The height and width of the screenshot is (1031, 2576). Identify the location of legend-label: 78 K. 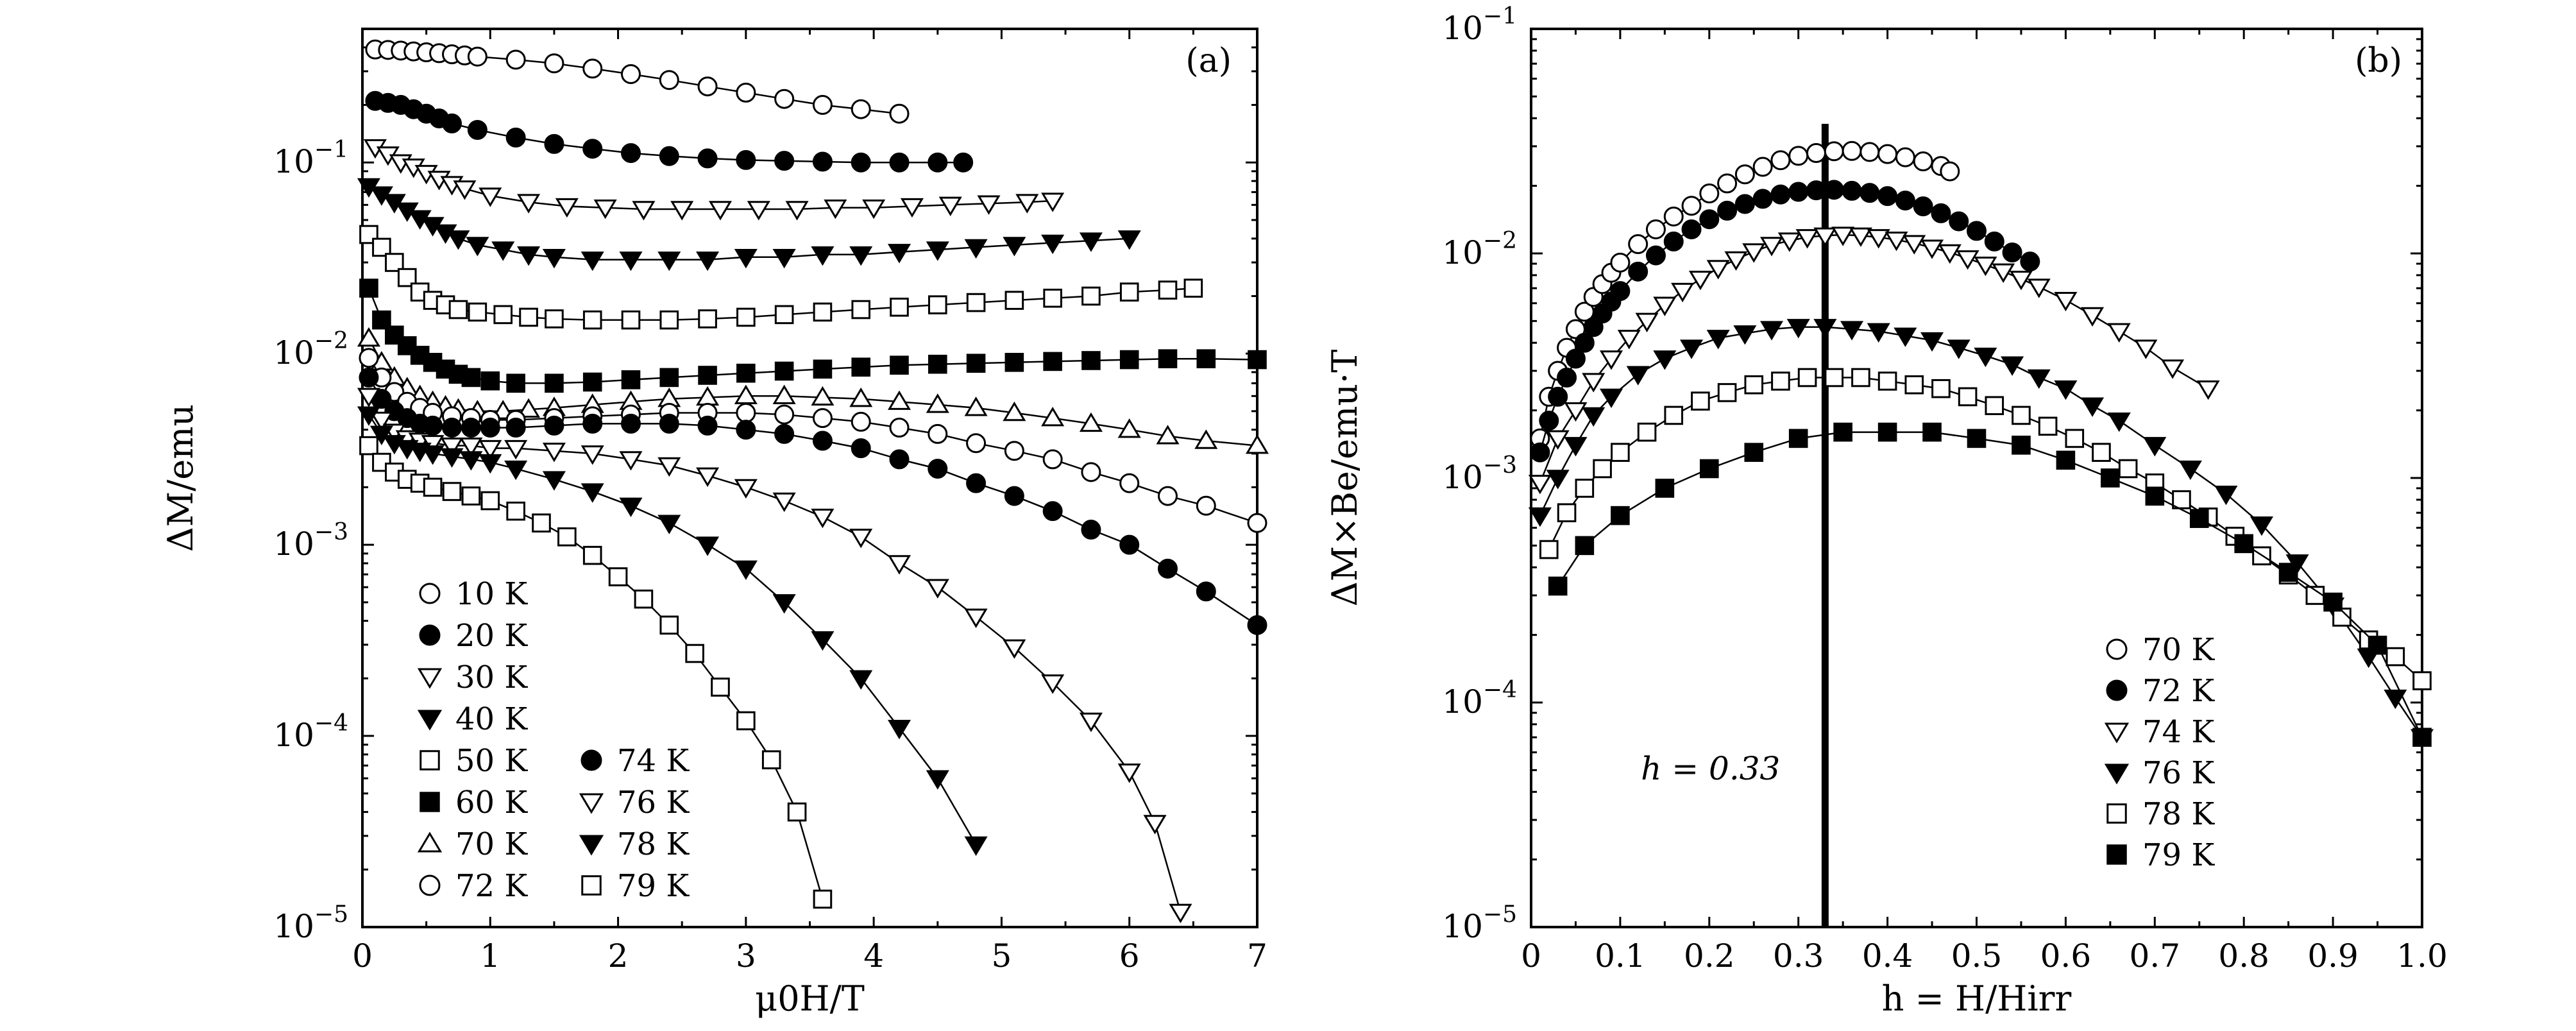
(2178, 814).